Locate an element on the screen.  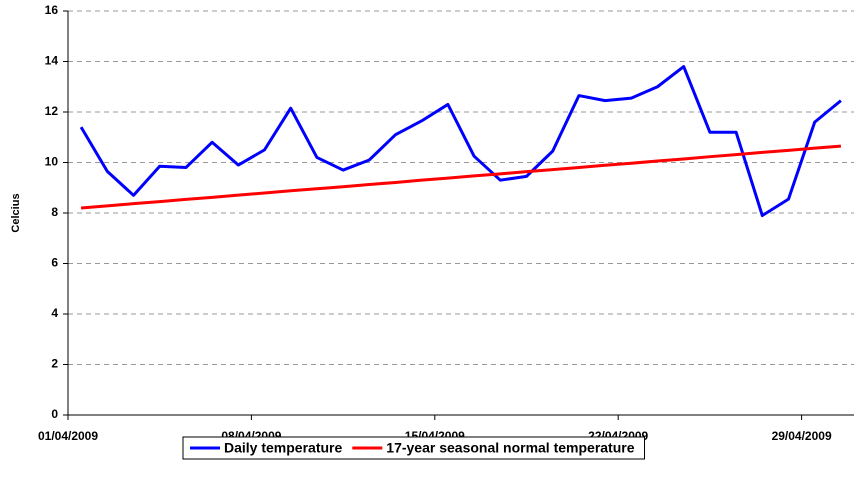
y-tick-label: 2 is located at coordinates (54, 364).